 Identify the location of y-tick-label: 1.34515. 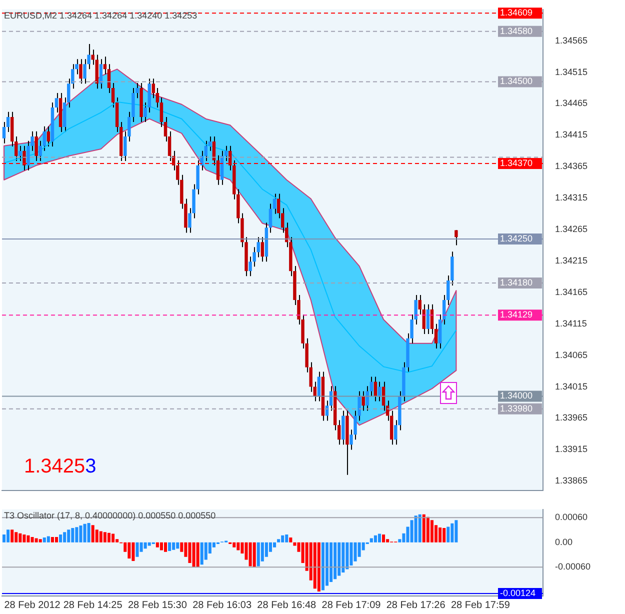
(571, 71).